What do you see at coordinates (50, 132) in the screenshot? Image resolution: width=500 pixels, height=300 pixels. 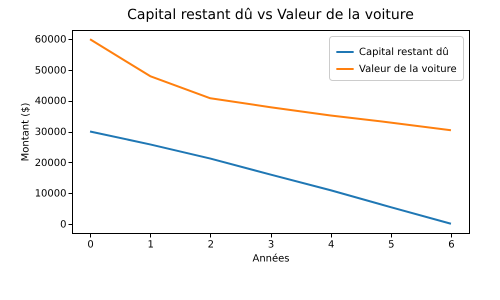 I see `y-tick-label: 30000` at bounding box center [50, 132].